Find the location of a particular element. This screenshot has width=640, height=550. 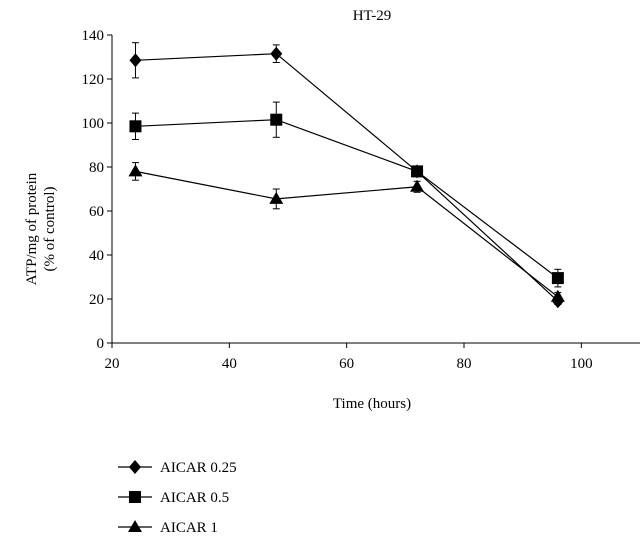

x-tick-label: 60 is located at coordinates (346, 364).